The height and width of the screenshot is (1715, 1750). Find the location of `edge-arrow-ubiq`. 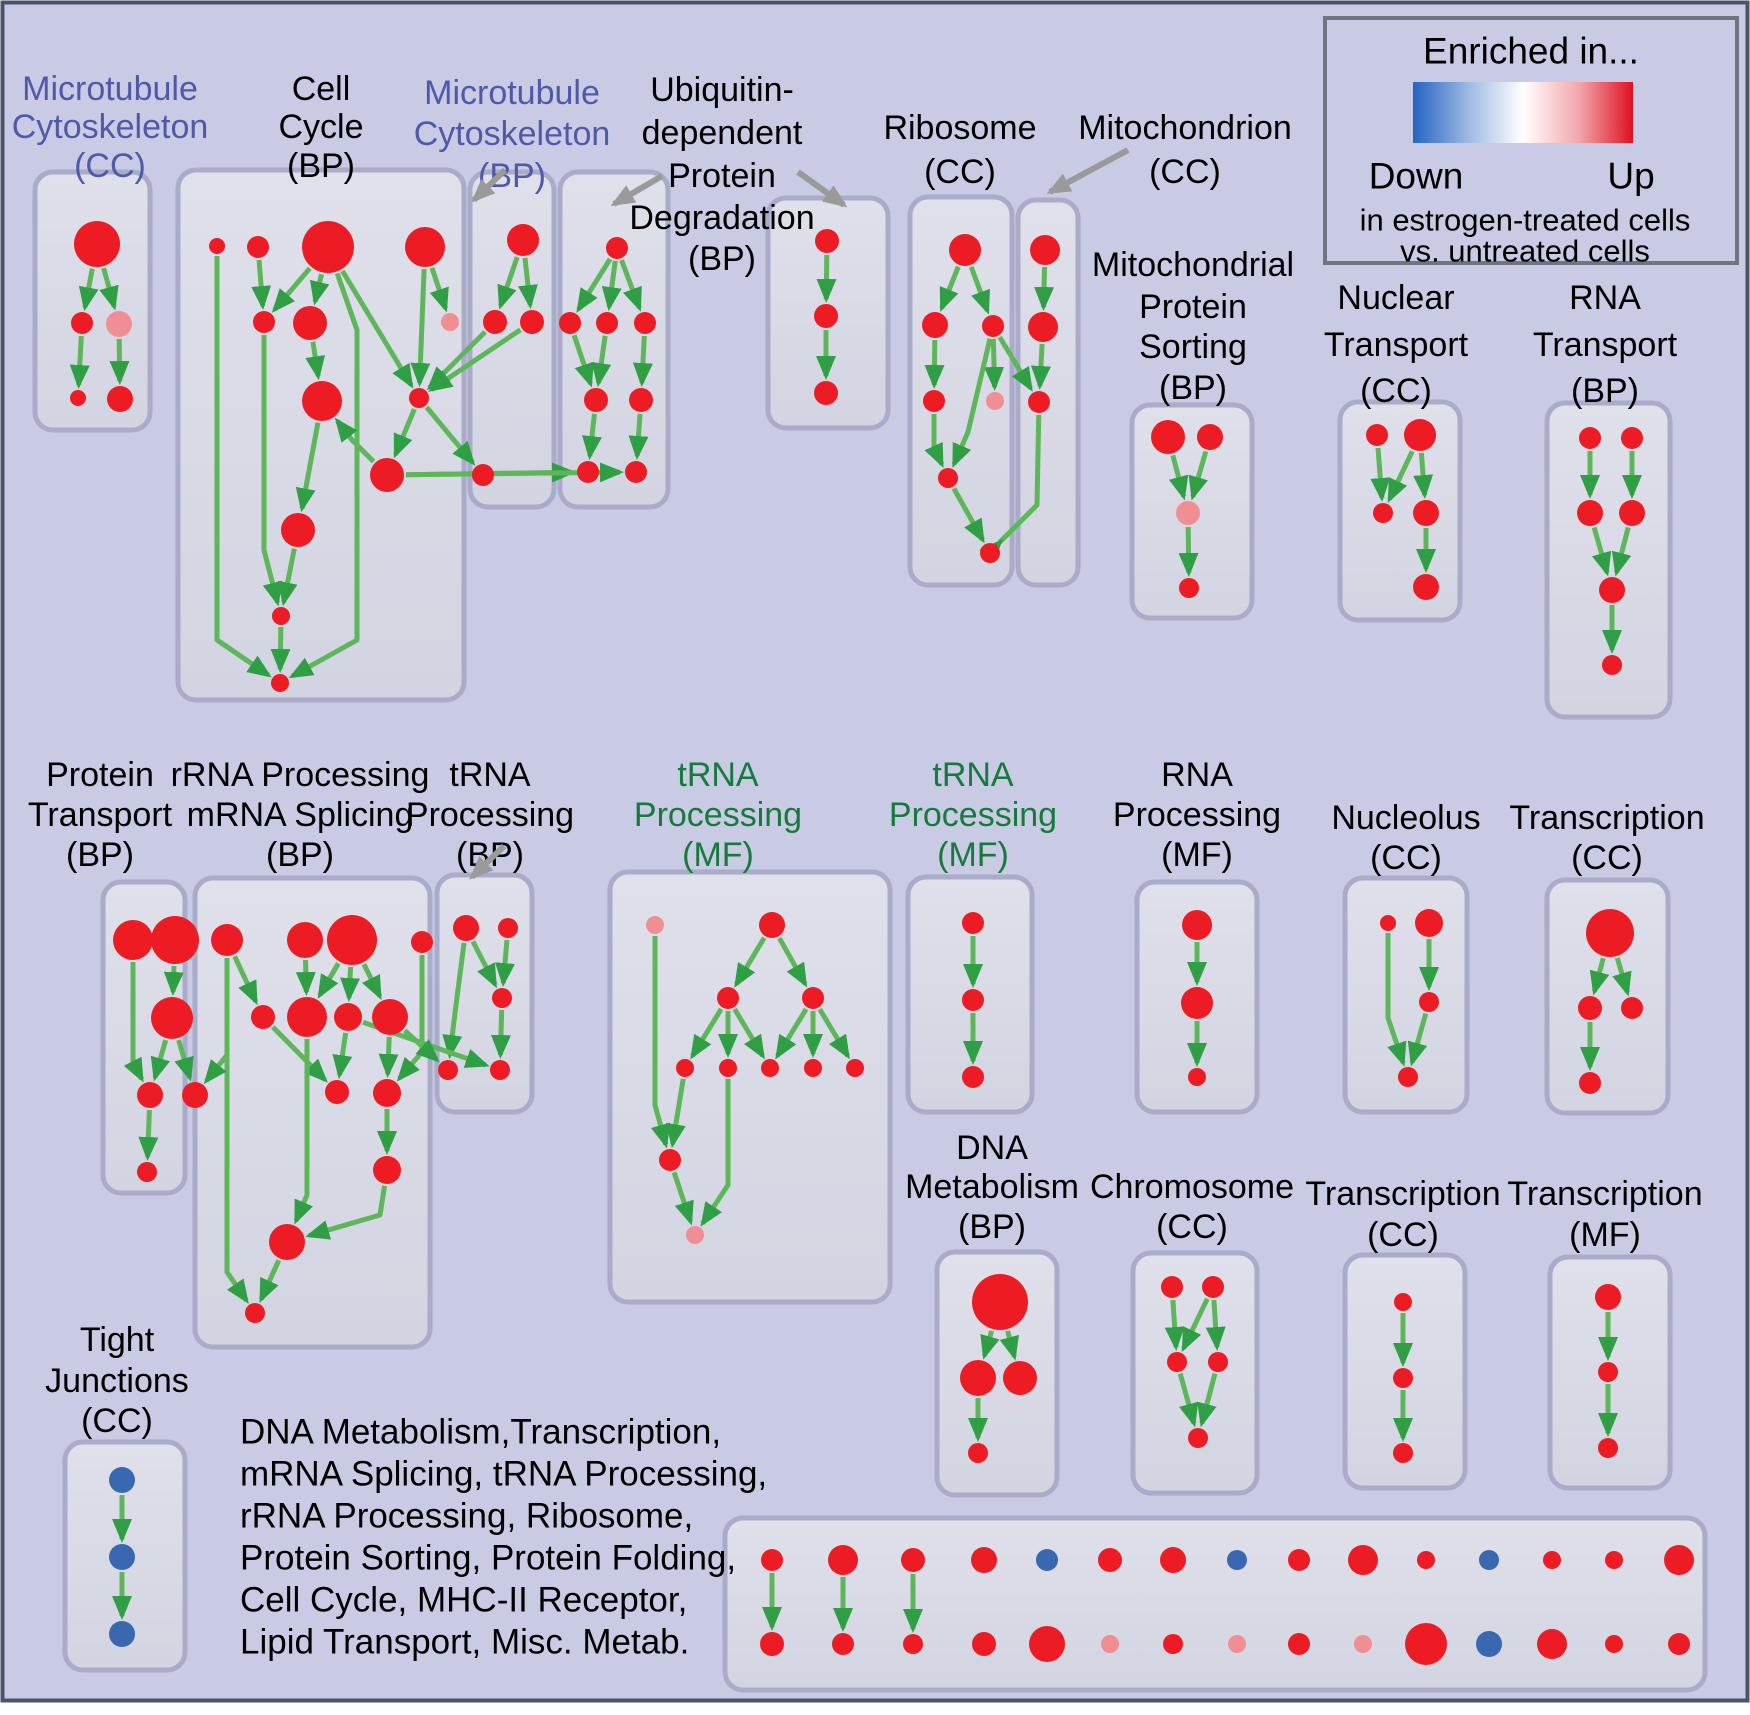

edge-arrow-ubiq is located at coordinates (592, 437).